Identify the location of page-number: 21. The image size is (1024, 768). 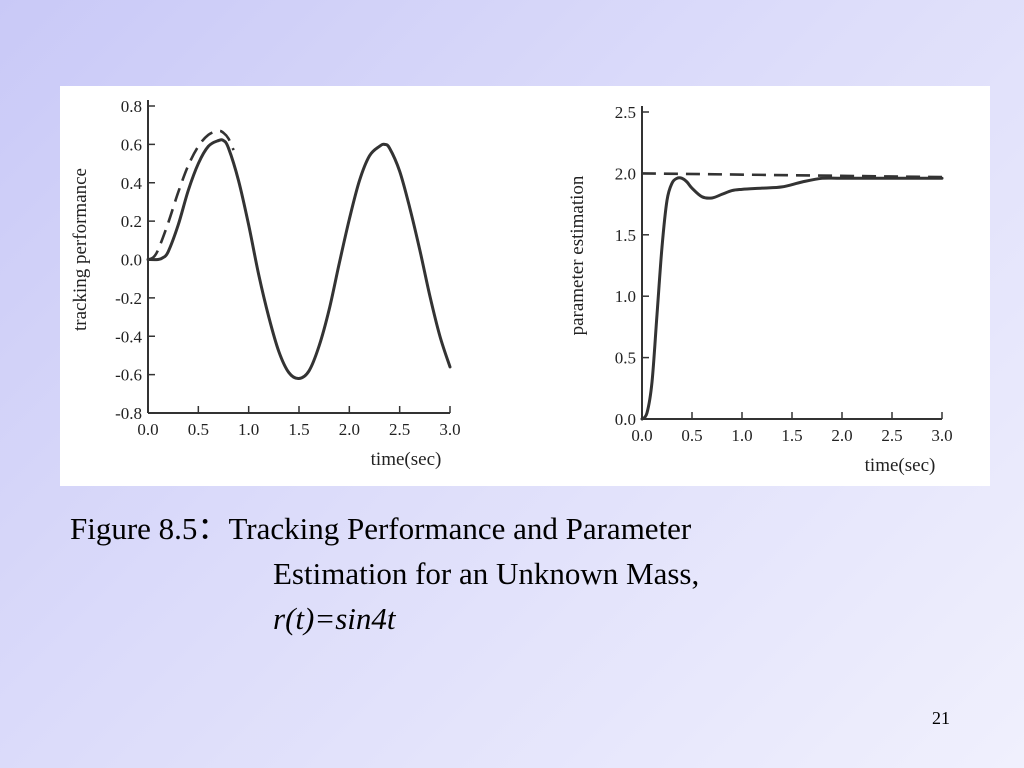
(941, 718).